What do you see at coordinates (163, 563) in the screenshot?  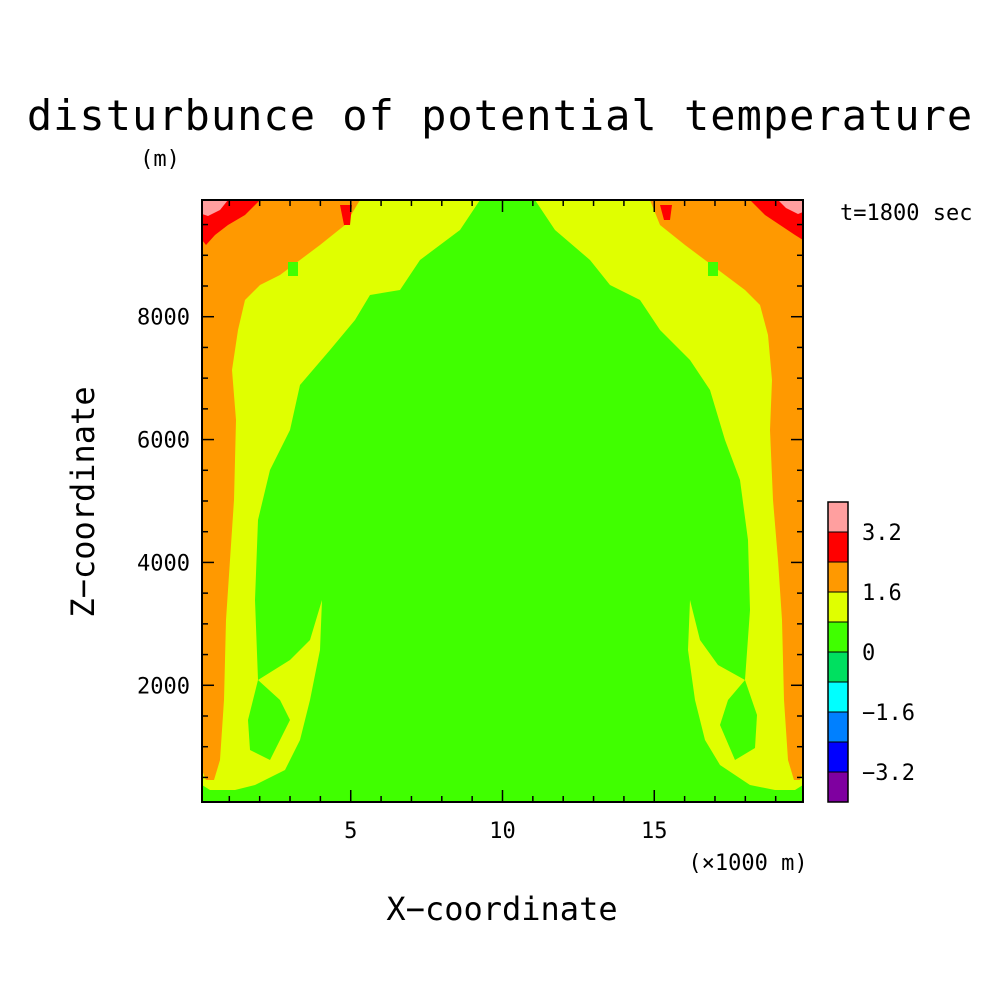 I see `y-tick-label: 4000` at bounding box center [163, 563].